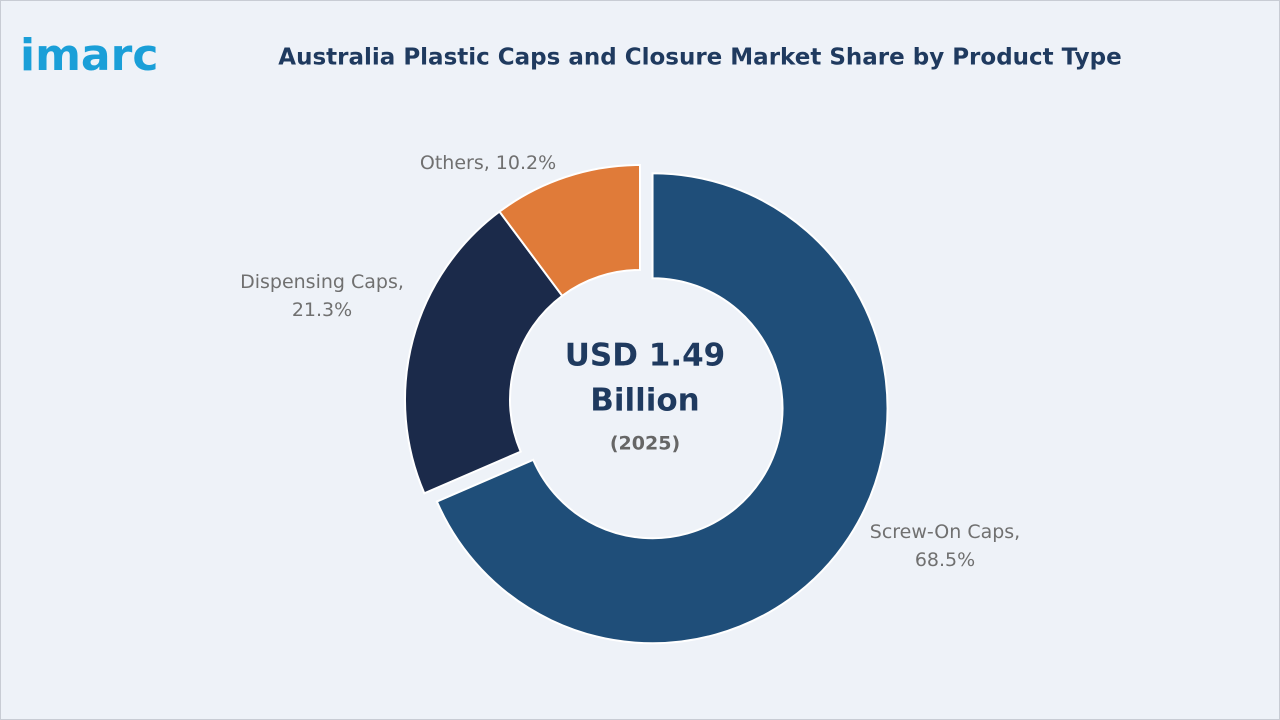 Image resolution: width=1280 pixels, height=720 pixels. I want to click on center-year: (2025), so click(645, 444).